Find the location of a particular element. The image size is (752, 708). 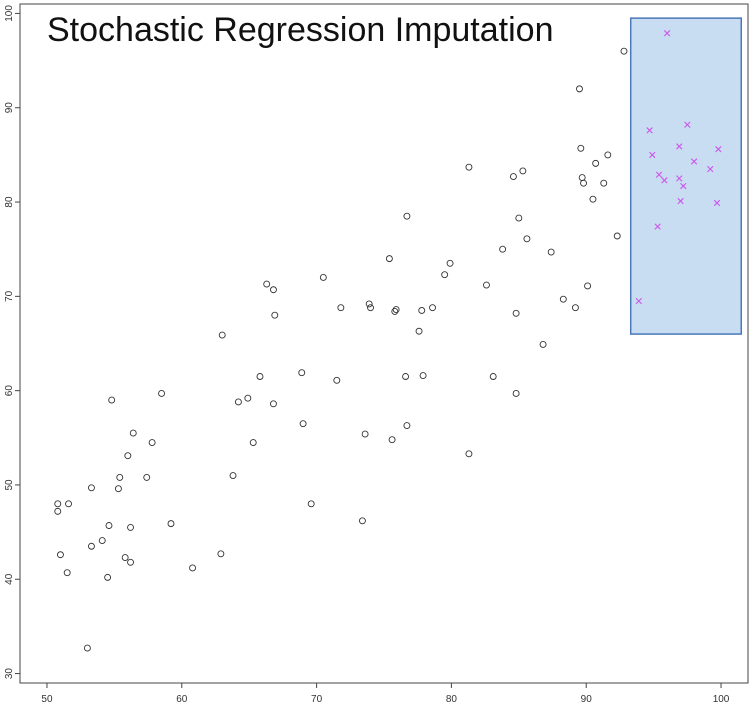

x-tick-label: 70 is located at coordinates (317, 699).